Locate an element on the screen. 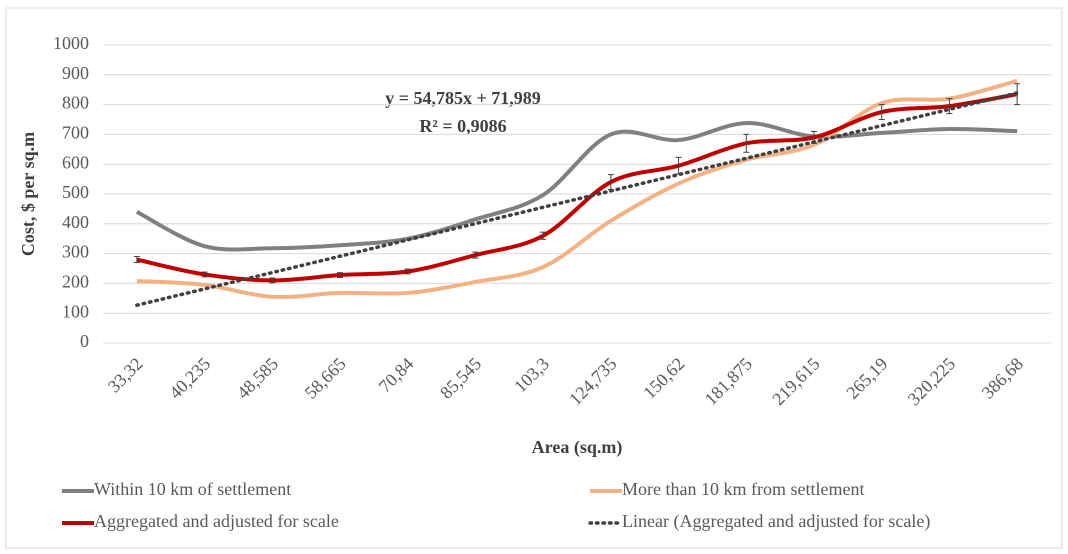  trend-equation: y = 54,785x + 71,989 is located at coordinates (463, 98).